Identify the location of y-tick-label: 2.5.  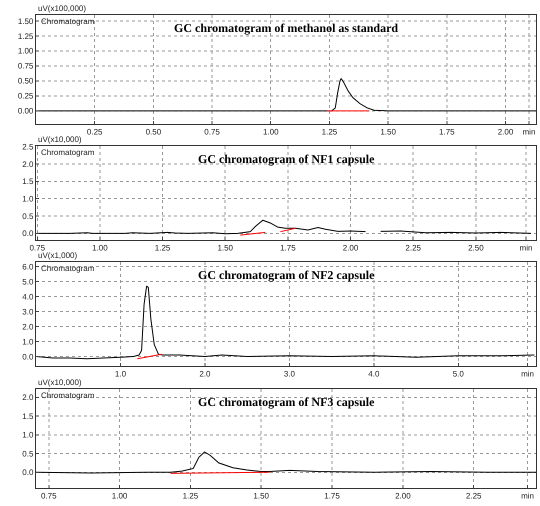
(28, 147).